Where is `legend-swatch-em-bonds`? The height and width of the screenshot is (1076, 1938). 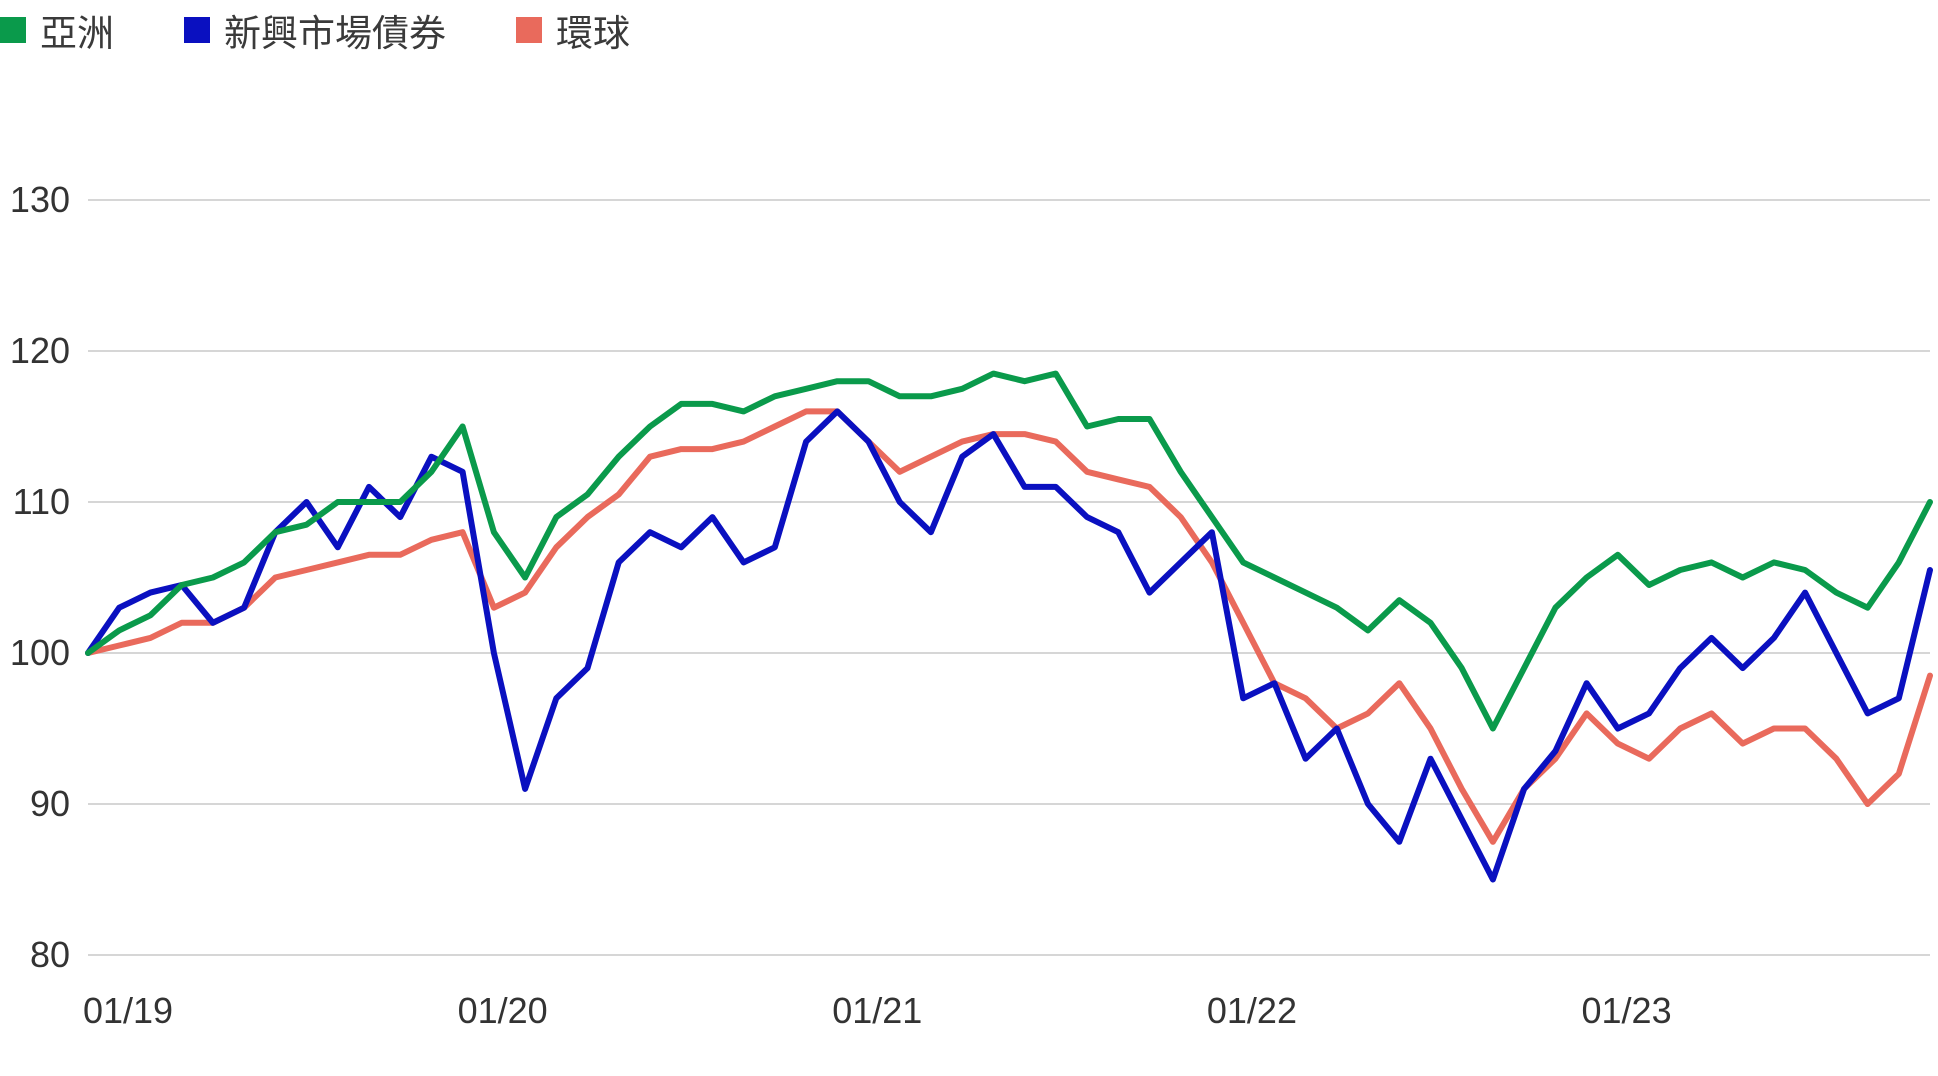 legend-swatch-em-bonds is located at coordinates (197, 30).